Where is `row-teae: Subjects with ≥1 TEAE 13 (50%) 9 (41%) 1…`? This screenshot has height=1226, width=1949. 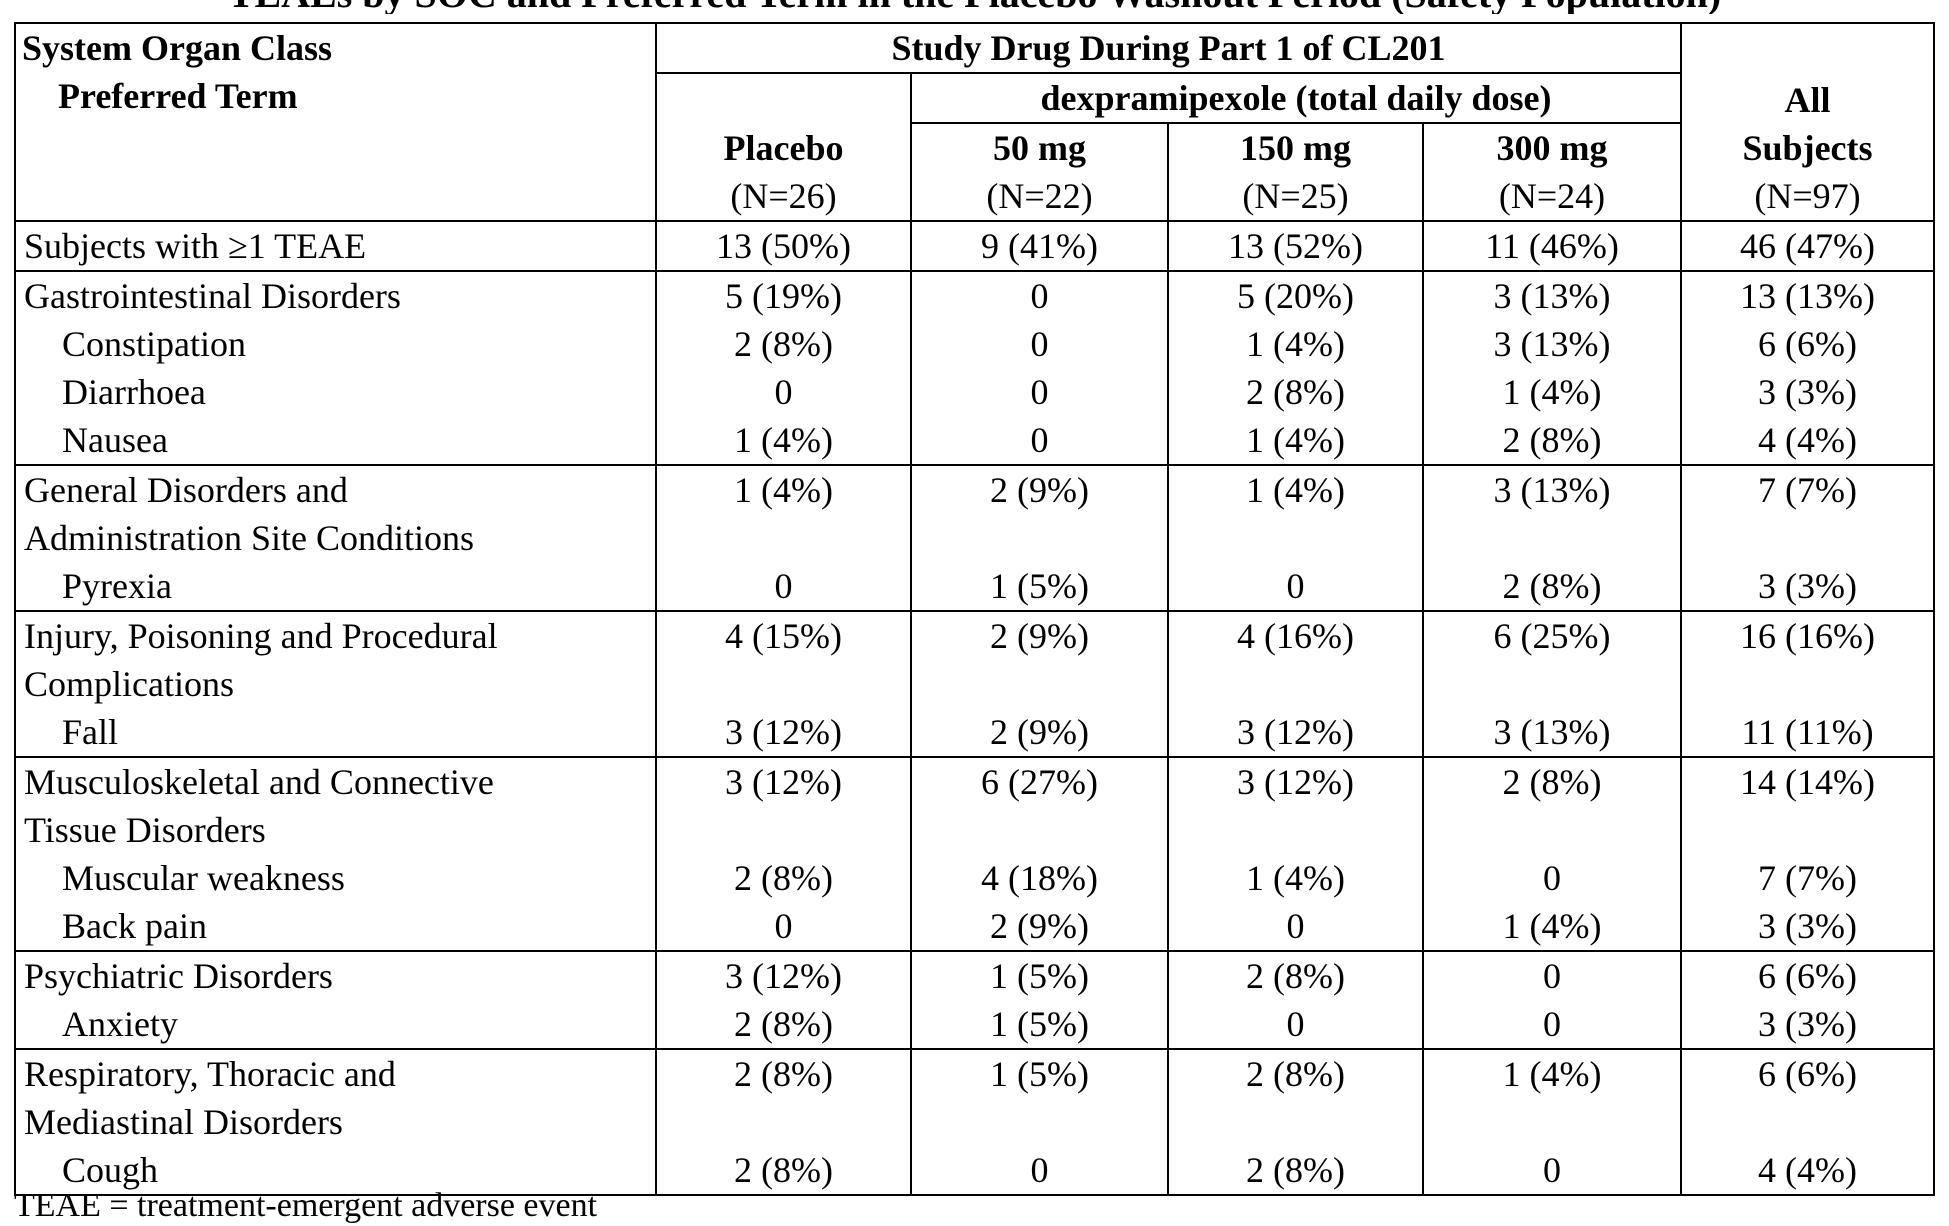 row-teae: Subjects with ≥1 TEAE 13 (50%) 9 (41%) 1… is located at coordinates (974, 246).